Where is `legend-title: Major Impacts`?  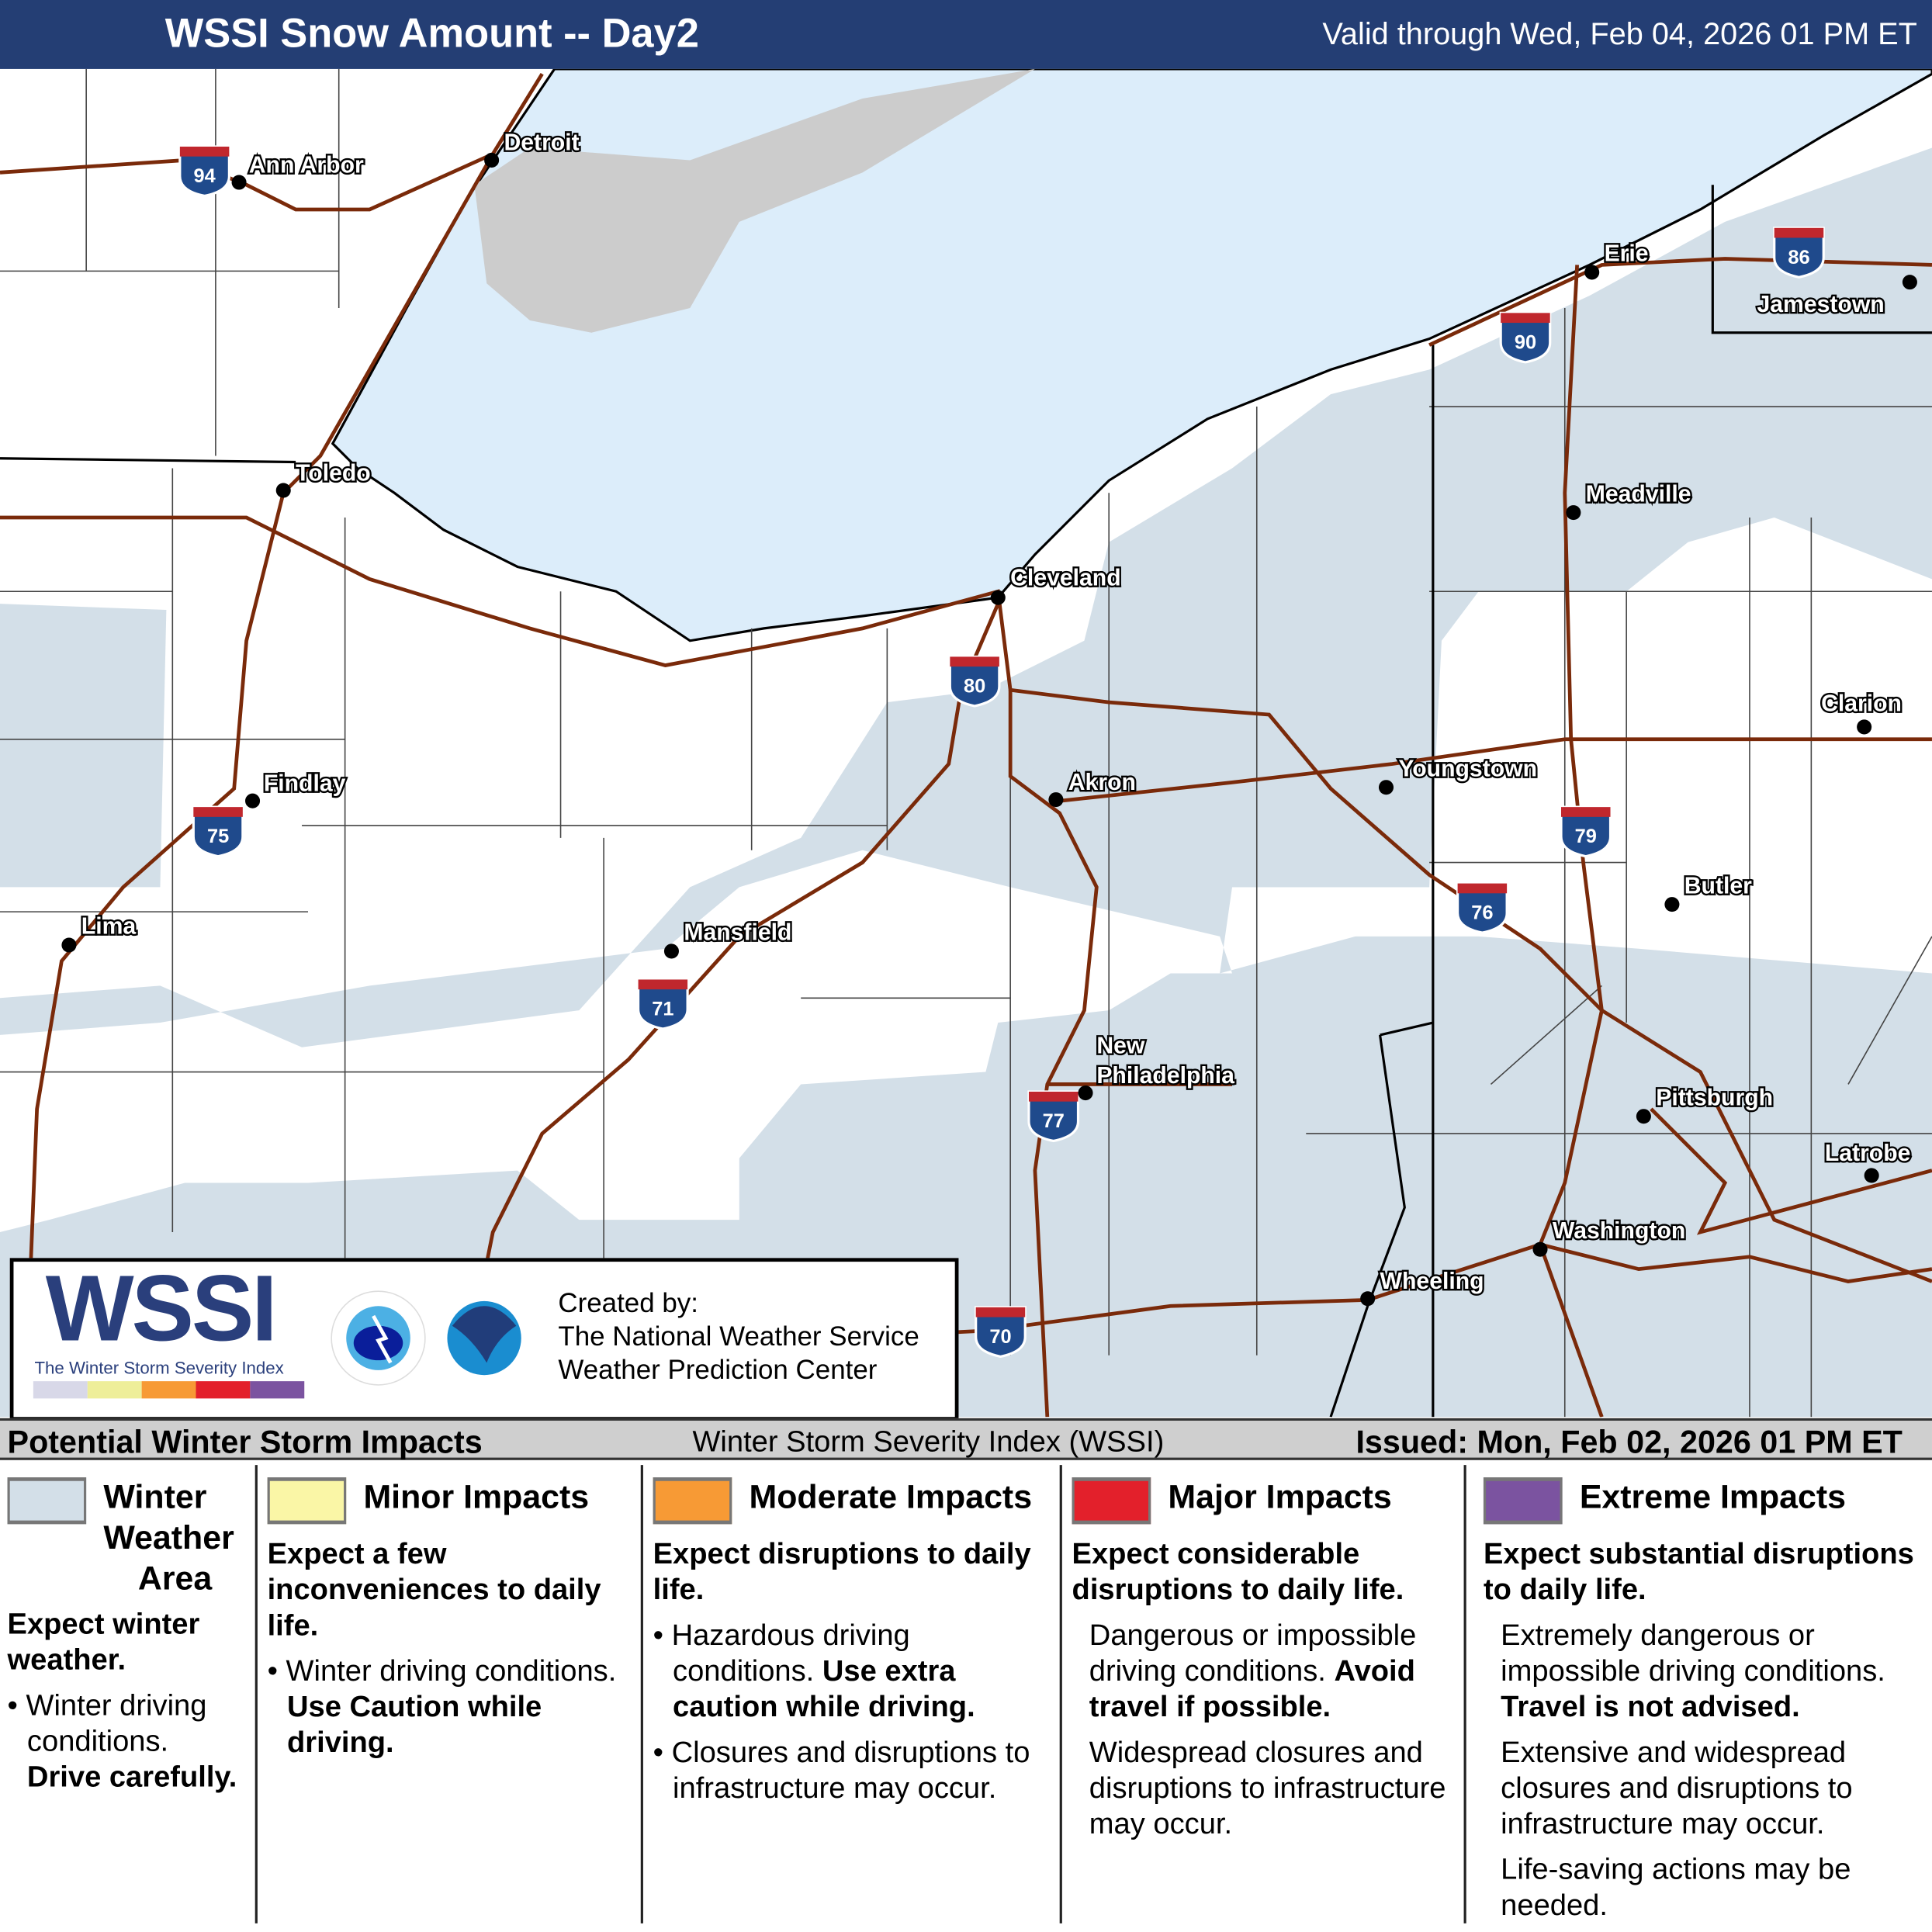
legend-title: Major Impacts is located at coordinates (1280, 1497).